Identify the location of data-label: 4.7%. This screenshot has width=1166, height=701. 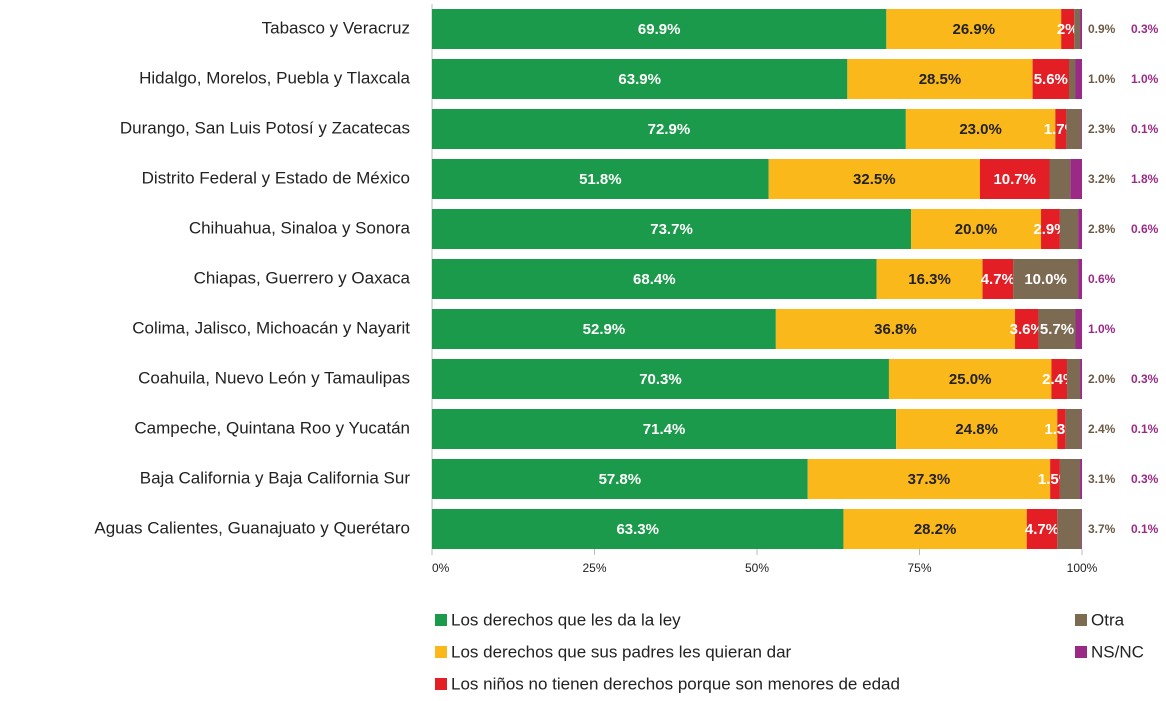
(998, 279).